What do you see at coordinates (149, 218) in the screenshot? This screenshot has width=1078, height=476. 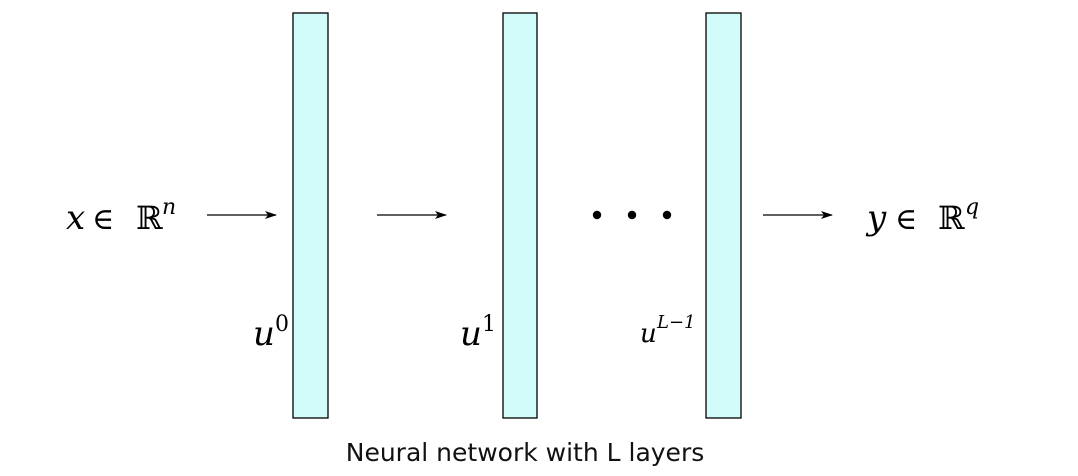 I see `input-set-symbol: ℝ` at bounding box center [149, 218].